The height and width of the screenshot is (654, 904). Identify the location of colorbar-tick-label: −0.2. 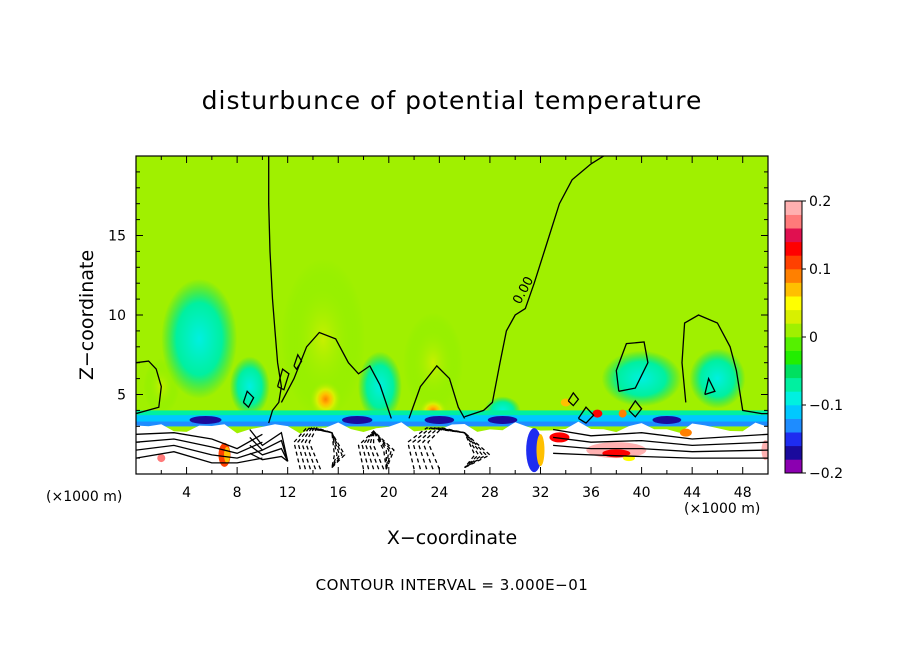
(826, 474).